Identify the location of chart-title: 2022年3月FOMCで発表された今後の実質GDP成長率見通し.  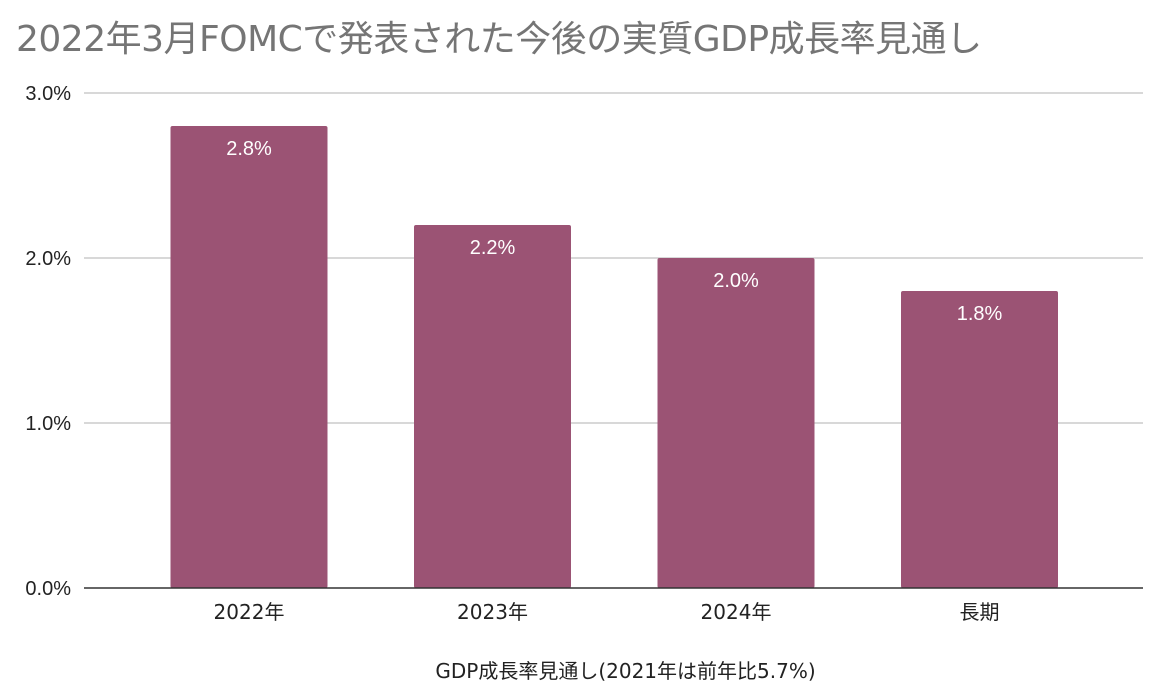
(499, 39).